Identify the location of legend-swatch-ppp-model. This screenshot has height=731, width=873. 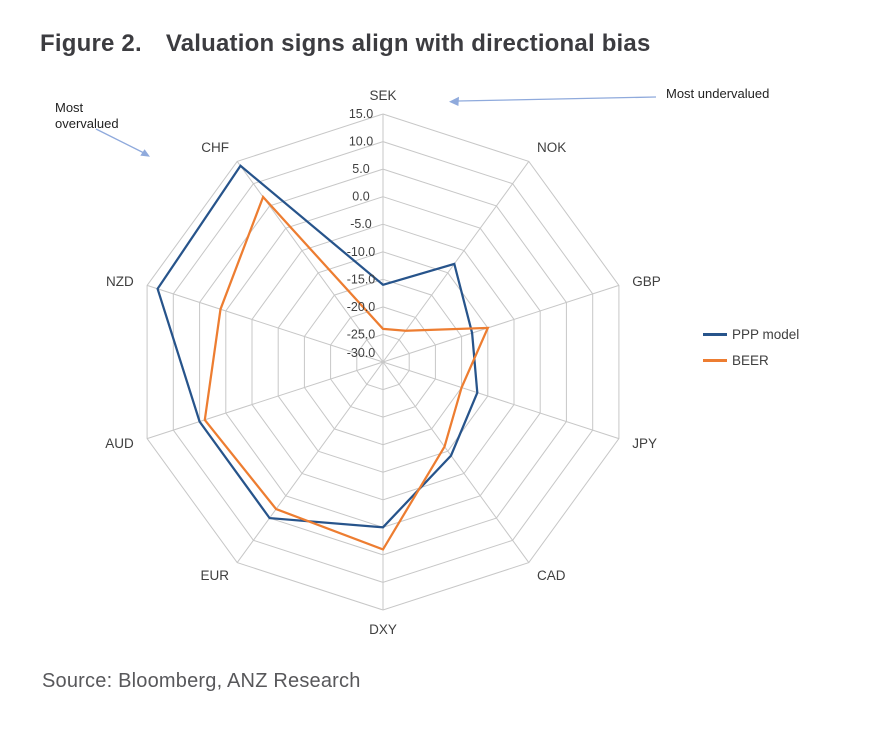
(715, 334).